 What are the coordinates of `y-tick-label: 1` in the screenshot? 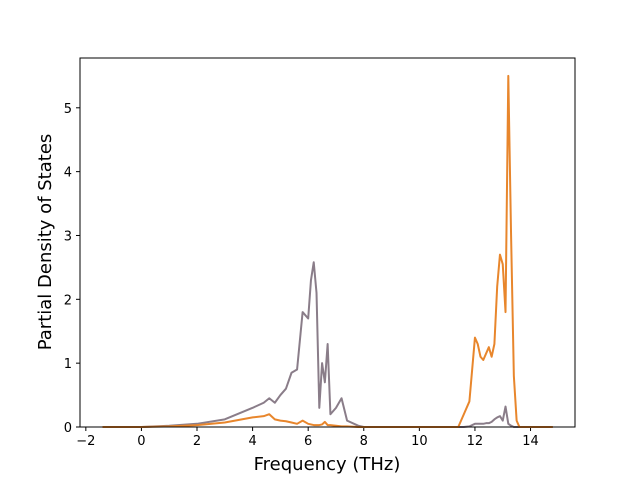 It's located at (68, 364).